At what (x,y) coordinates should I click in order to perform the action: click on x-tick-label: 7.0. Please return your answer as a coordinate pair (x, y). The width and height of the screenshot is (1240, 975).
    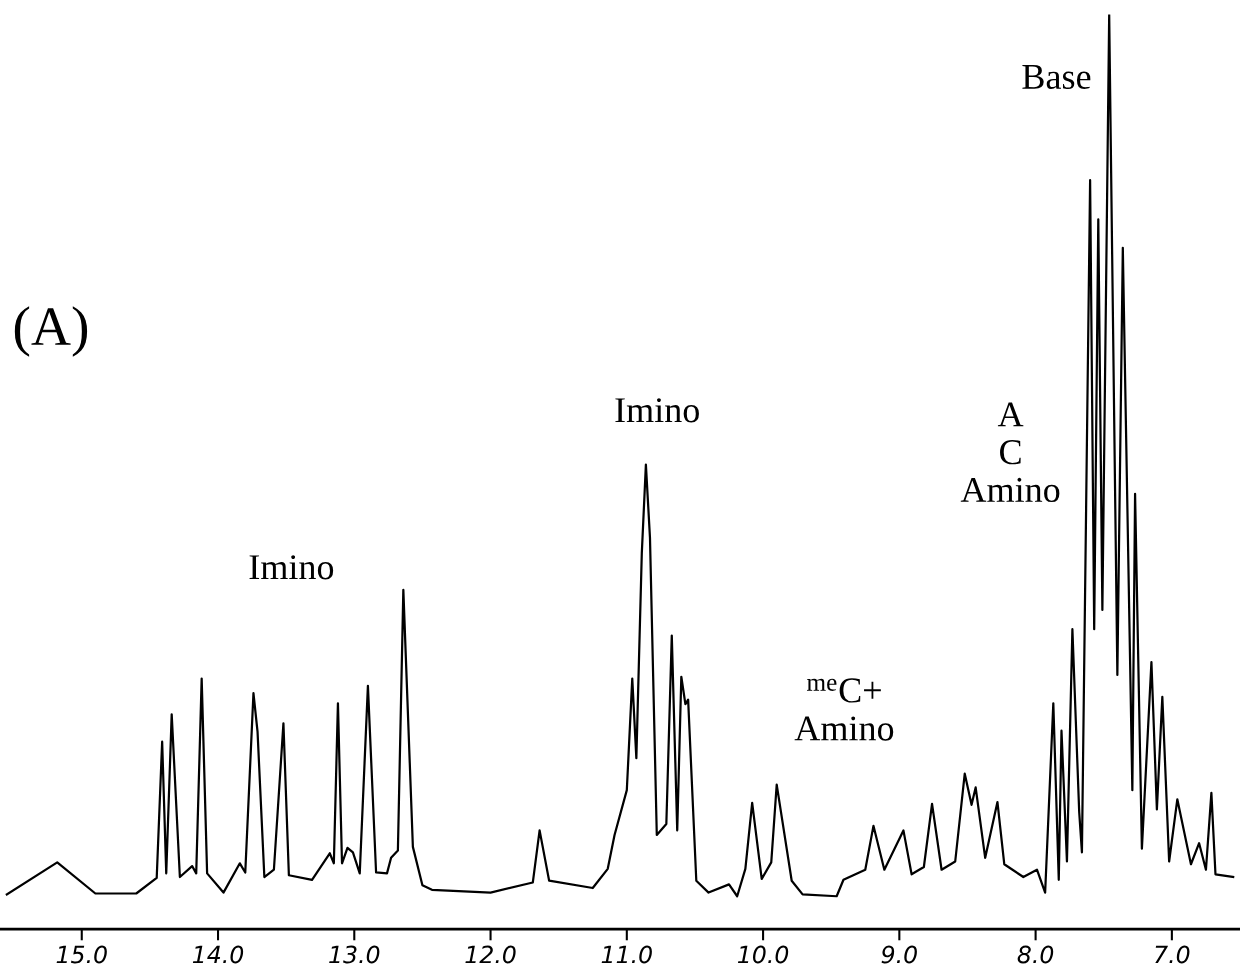
    Looking at the image, I should click on (1172, 954).